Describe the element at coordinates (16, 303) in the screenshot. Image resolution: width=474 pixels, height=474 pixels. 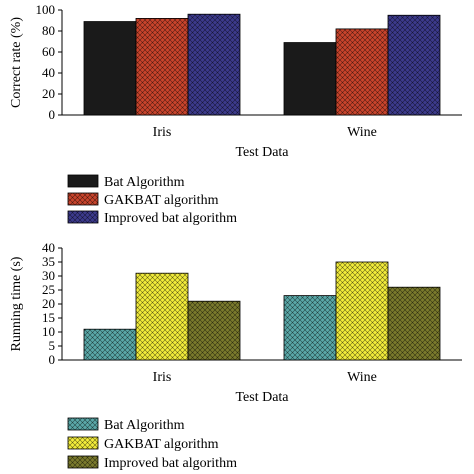
I see `y-axis-title: Running time (s)` at that location.